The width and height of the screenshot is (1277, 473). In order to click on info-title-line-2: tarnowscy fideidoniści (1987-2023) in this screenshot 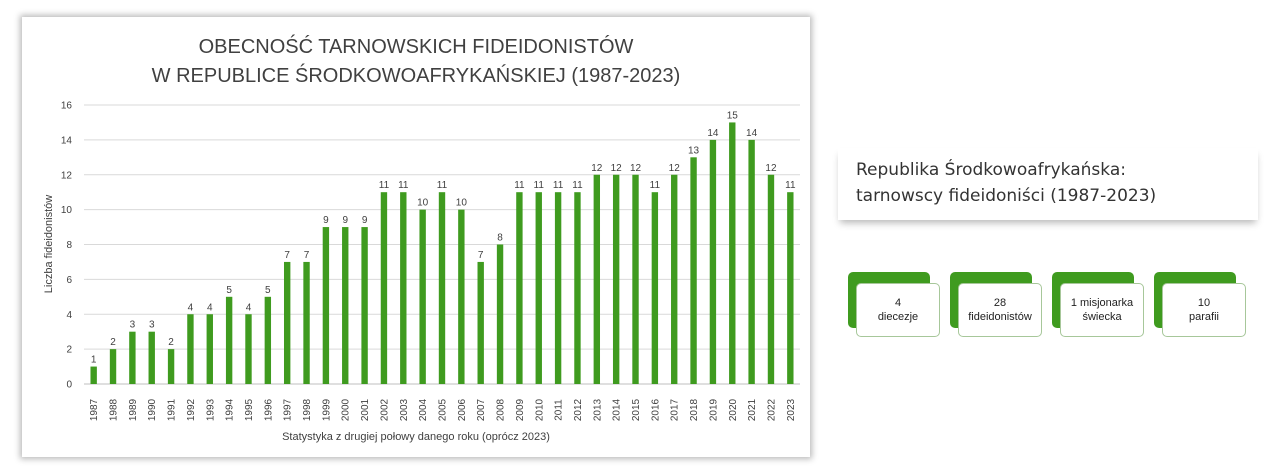, I will do `click(1006, 196)`.